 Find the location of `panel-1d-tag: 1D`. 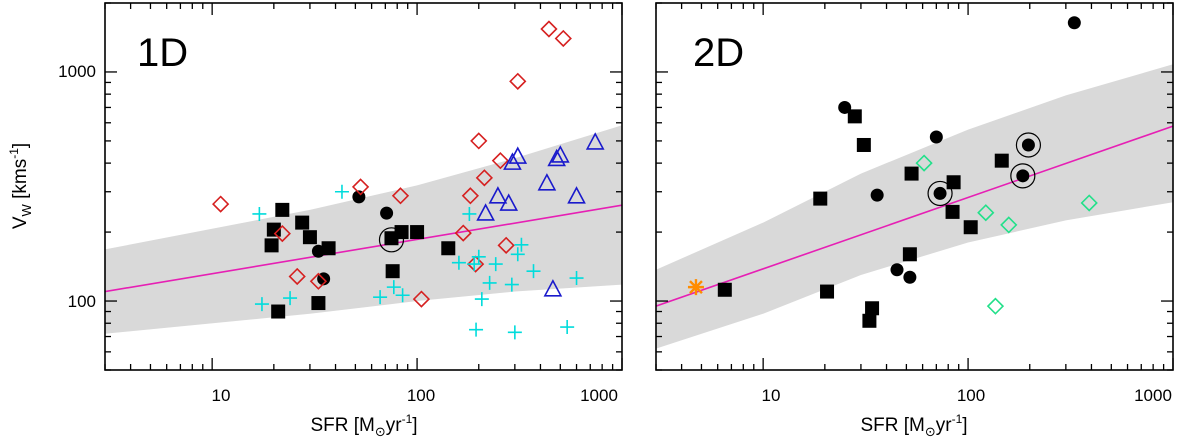

panel-1d-tag: 1D is located at coordinates (162, 53).